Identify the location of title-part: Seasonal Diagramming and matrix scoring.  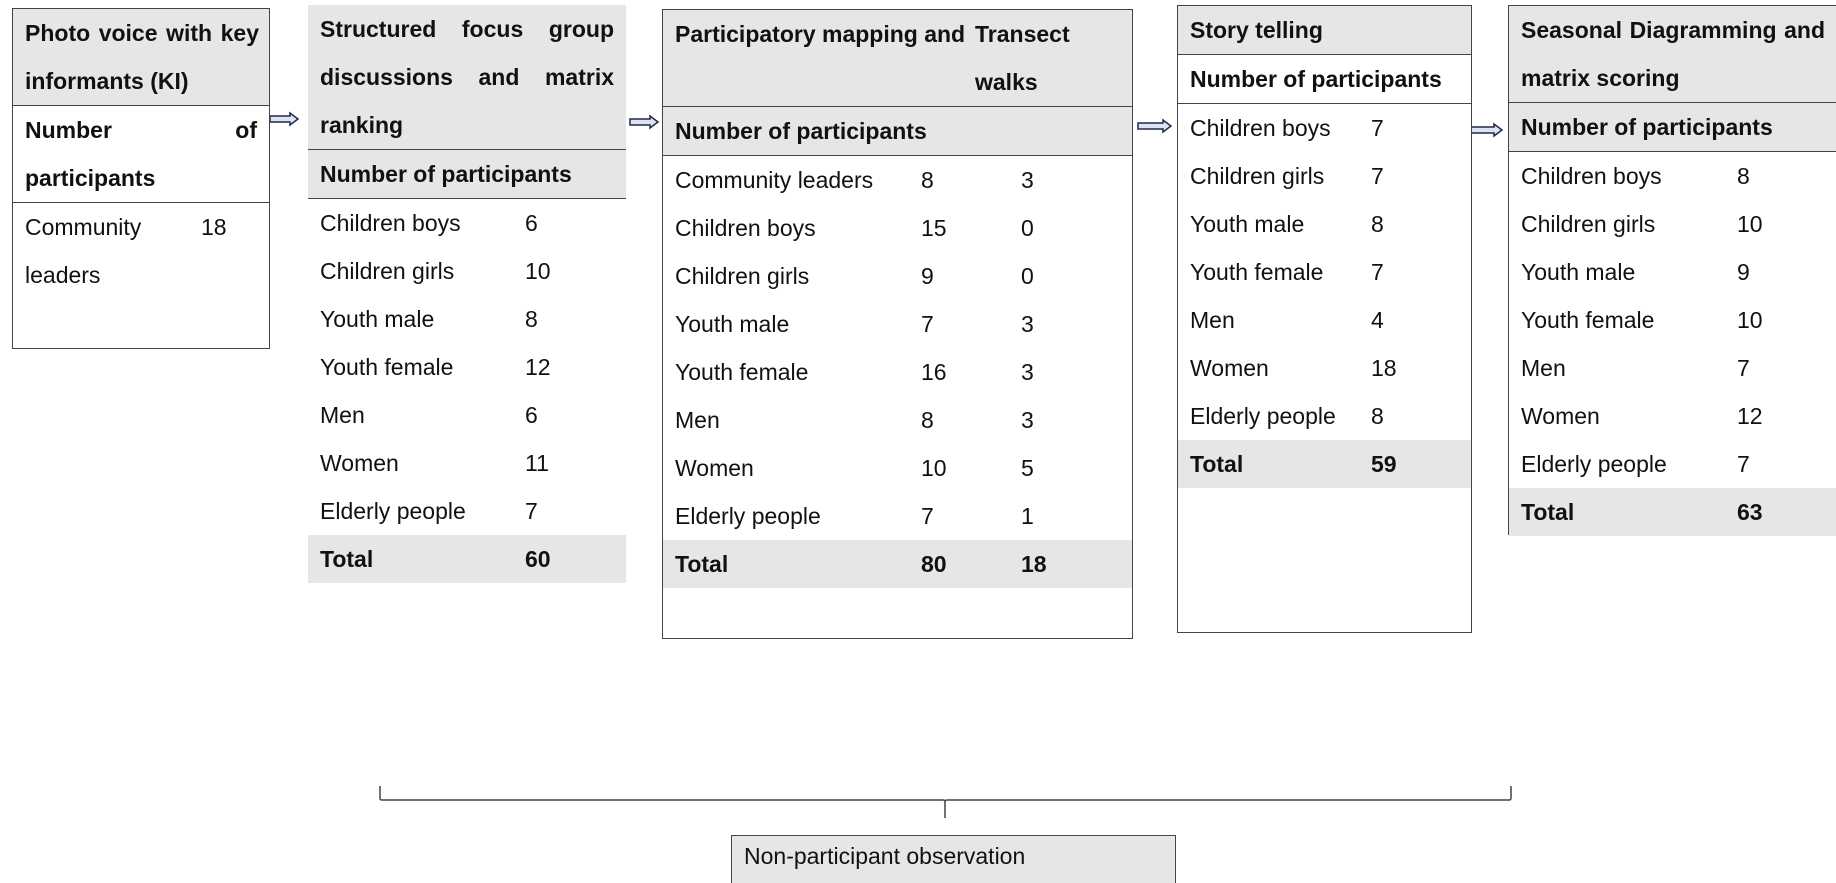
(1673, 54).